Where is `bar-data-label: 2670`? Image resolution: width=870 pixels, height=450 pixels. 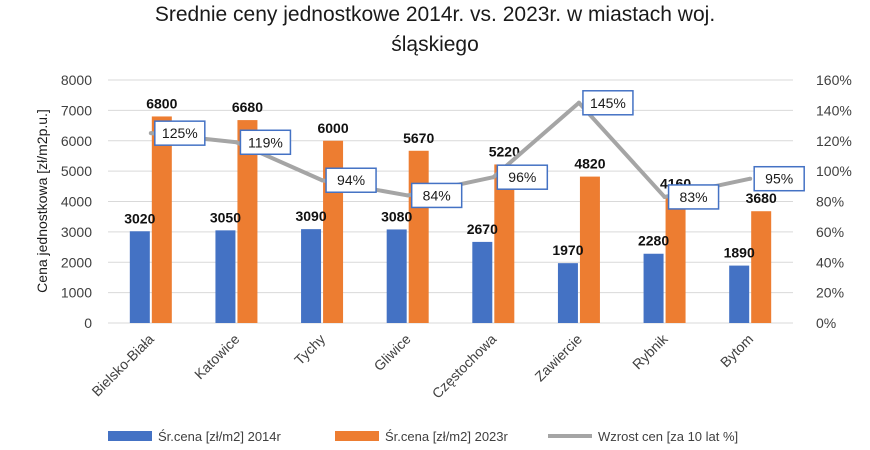
bar-data-label: 2670 is located at coordinates (482, 229).